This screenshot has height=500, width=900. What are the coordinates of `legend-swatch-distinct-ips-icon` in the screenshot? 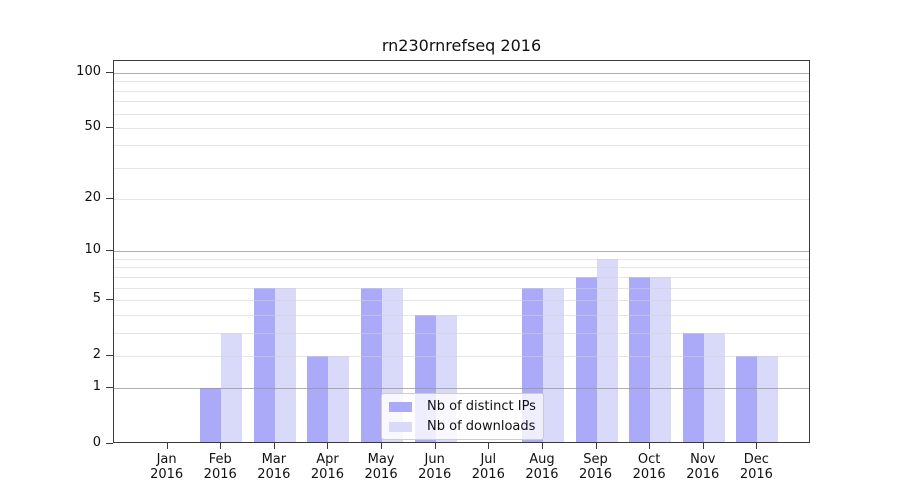 It's located at (400, 406).